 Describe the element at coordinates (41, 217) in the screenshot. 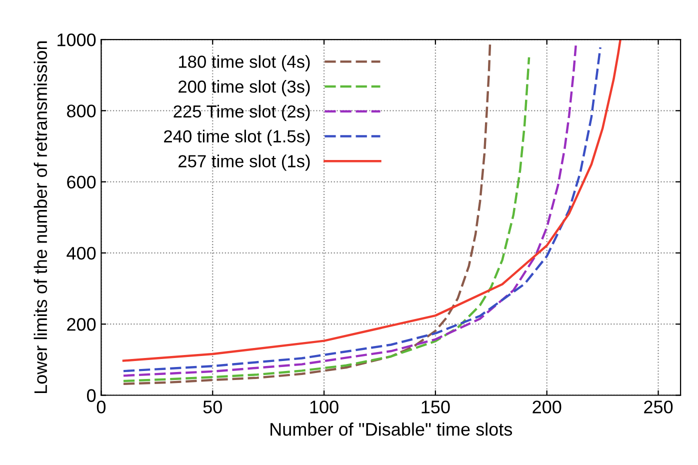

I see `y-axis-title: Lower limits of the number of retransmission` at that location.